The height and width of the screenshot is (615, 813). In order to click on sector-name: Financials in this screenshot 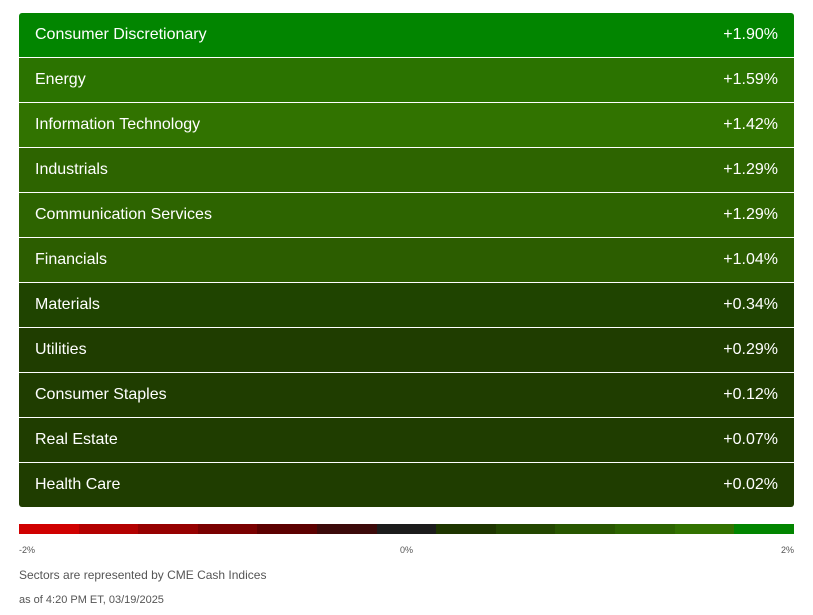, I will do `click(71, 259)`.